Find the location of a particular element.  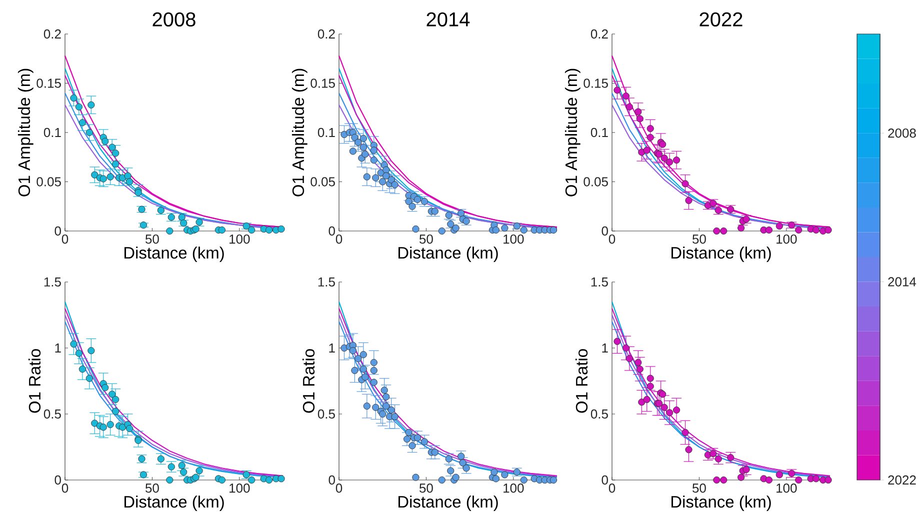

color-bar-label: 2008 is located at coordinates (902, 133).